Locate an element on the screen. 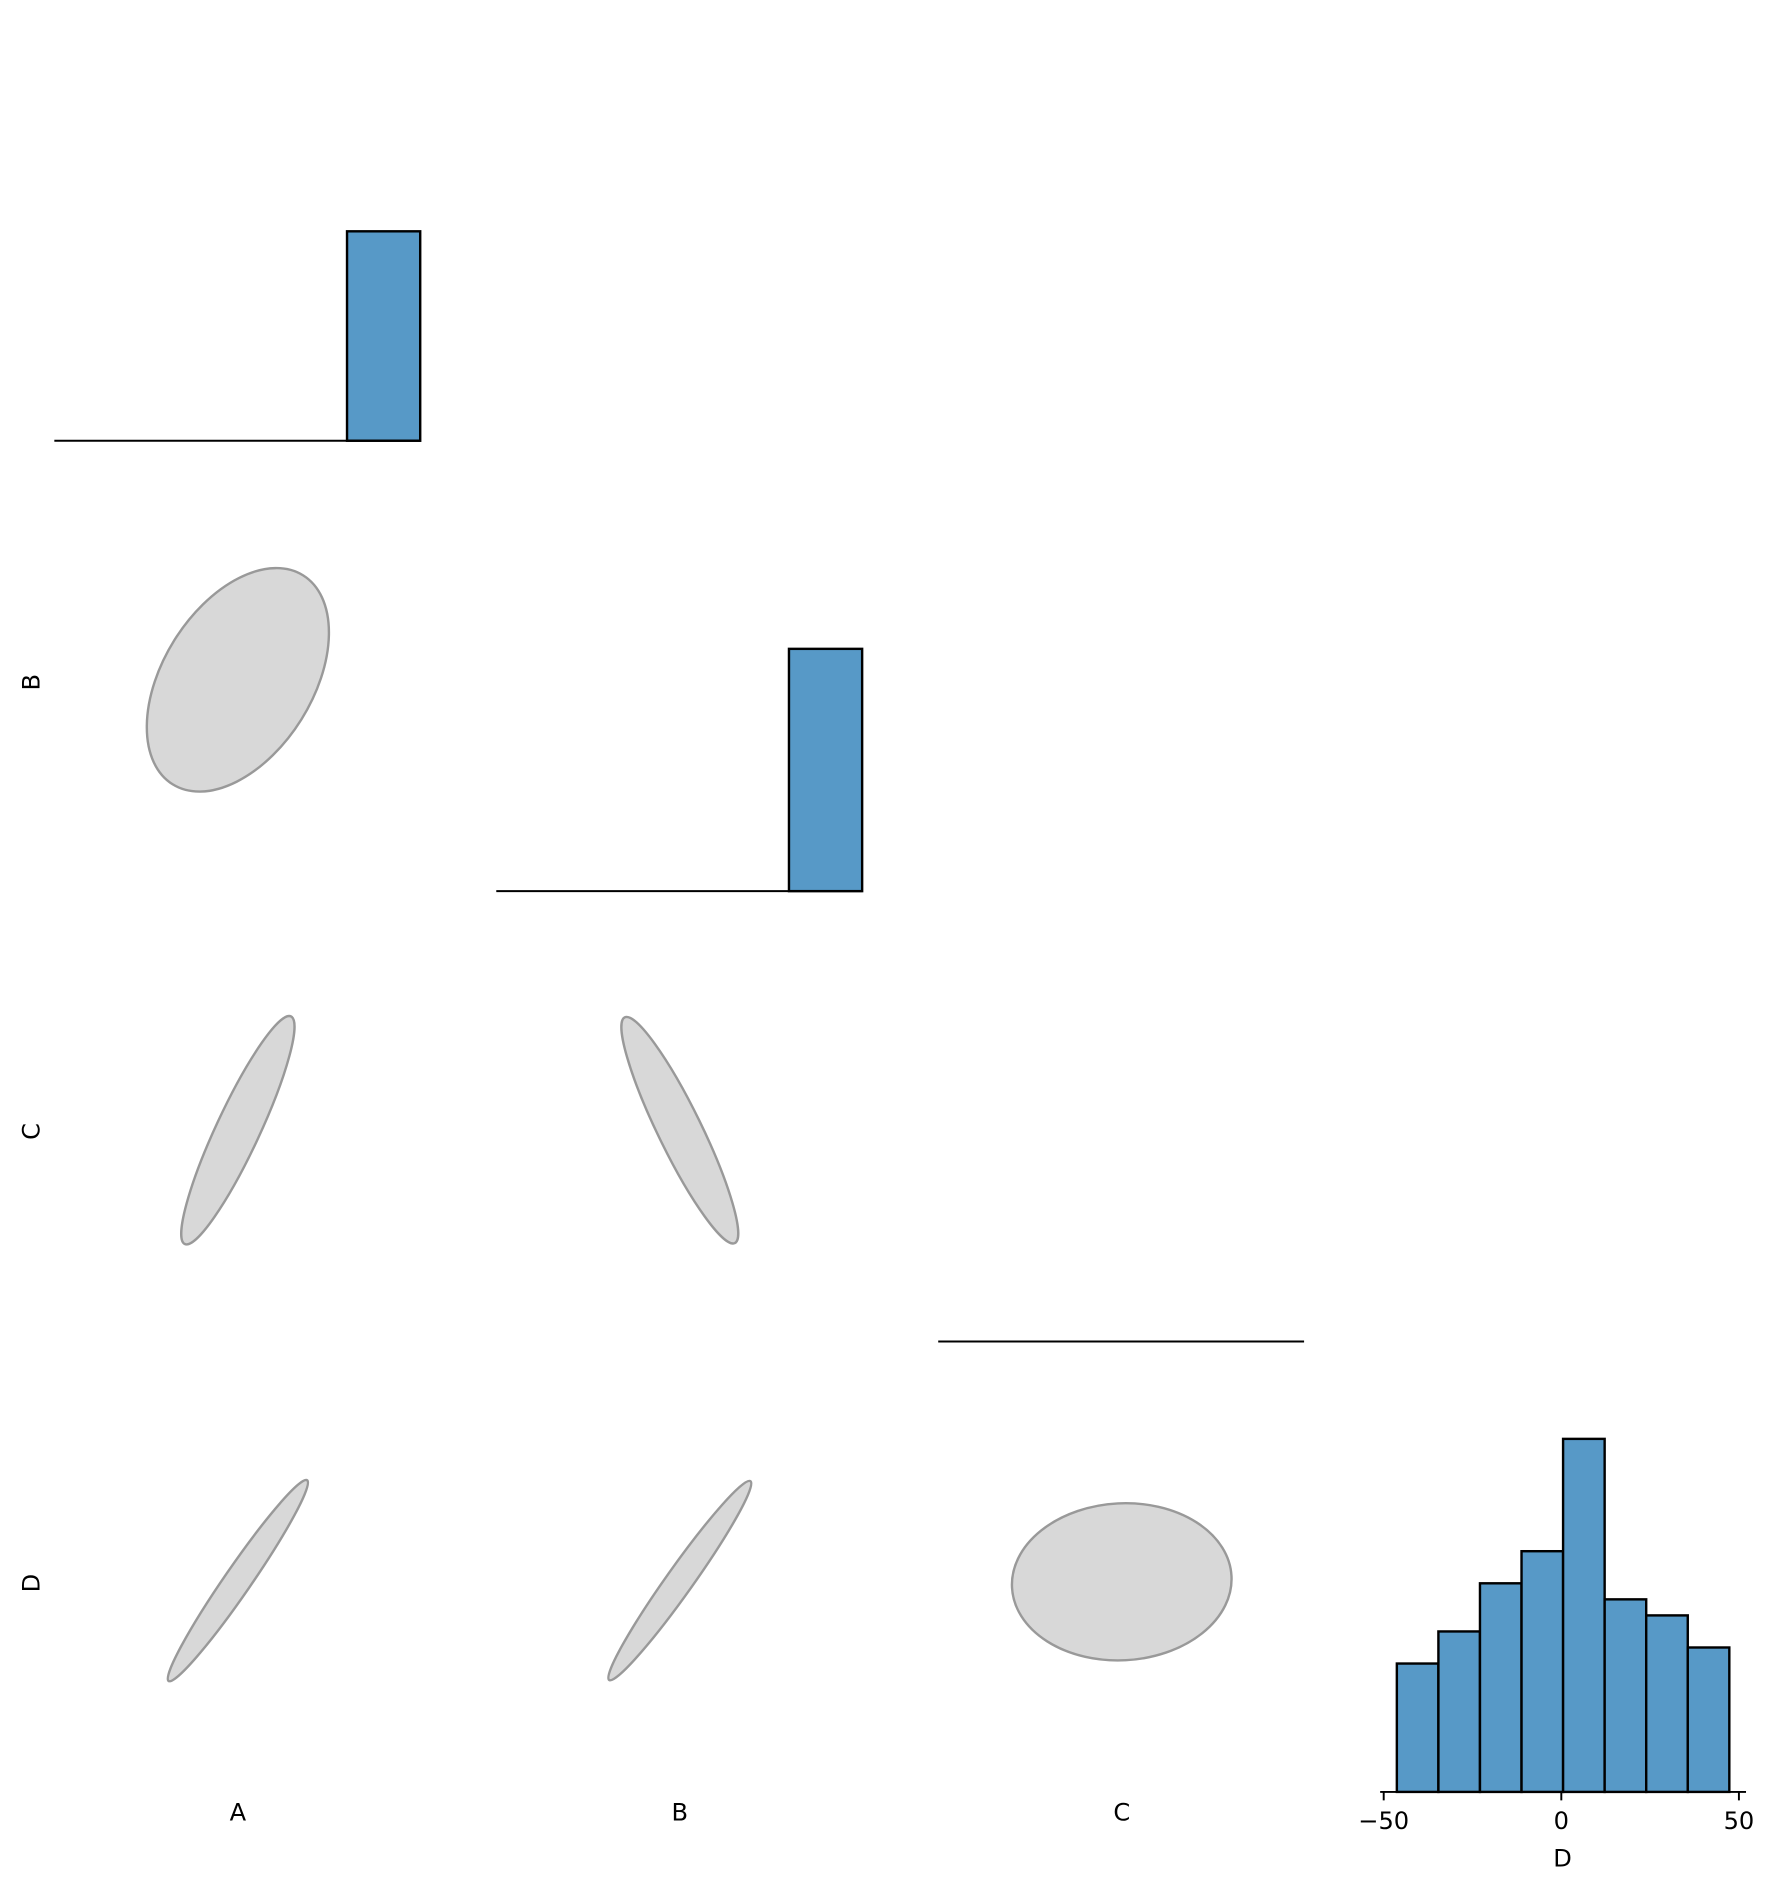 Image resolution: width=1775 pixels, height=1893 pixels. ellipse-b-c is located at coordinates (680, 1130).